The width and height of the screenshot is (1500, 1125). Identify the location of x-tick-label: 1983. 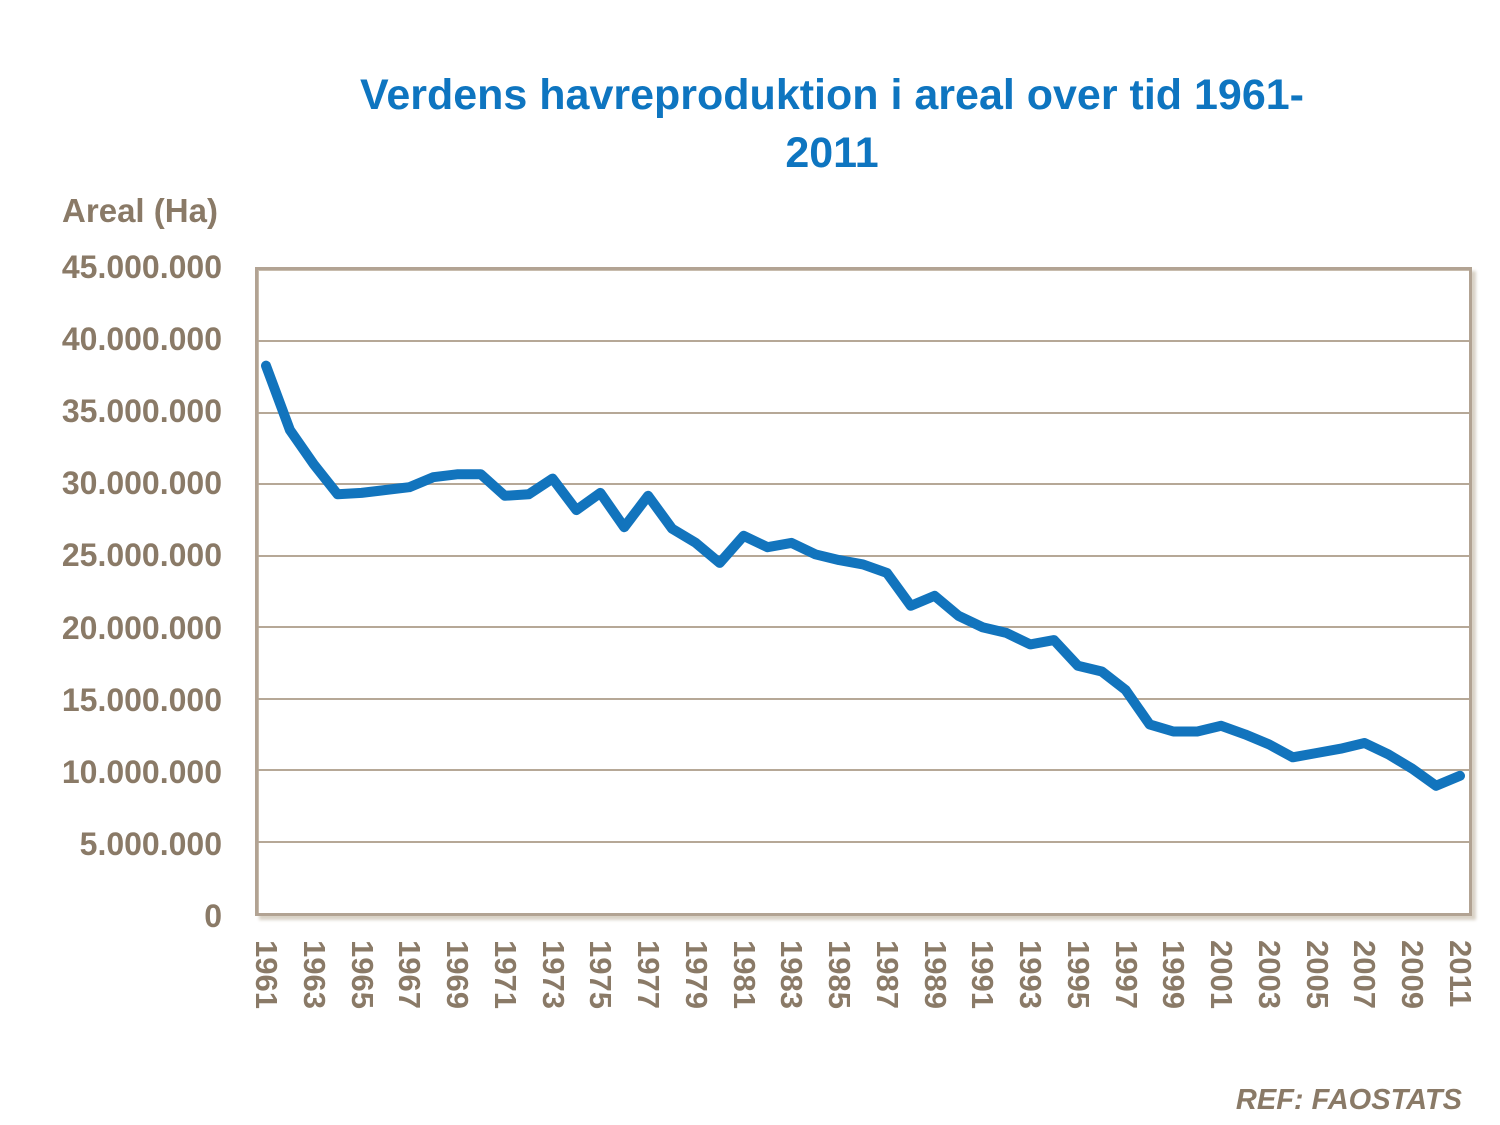
(792, 974).